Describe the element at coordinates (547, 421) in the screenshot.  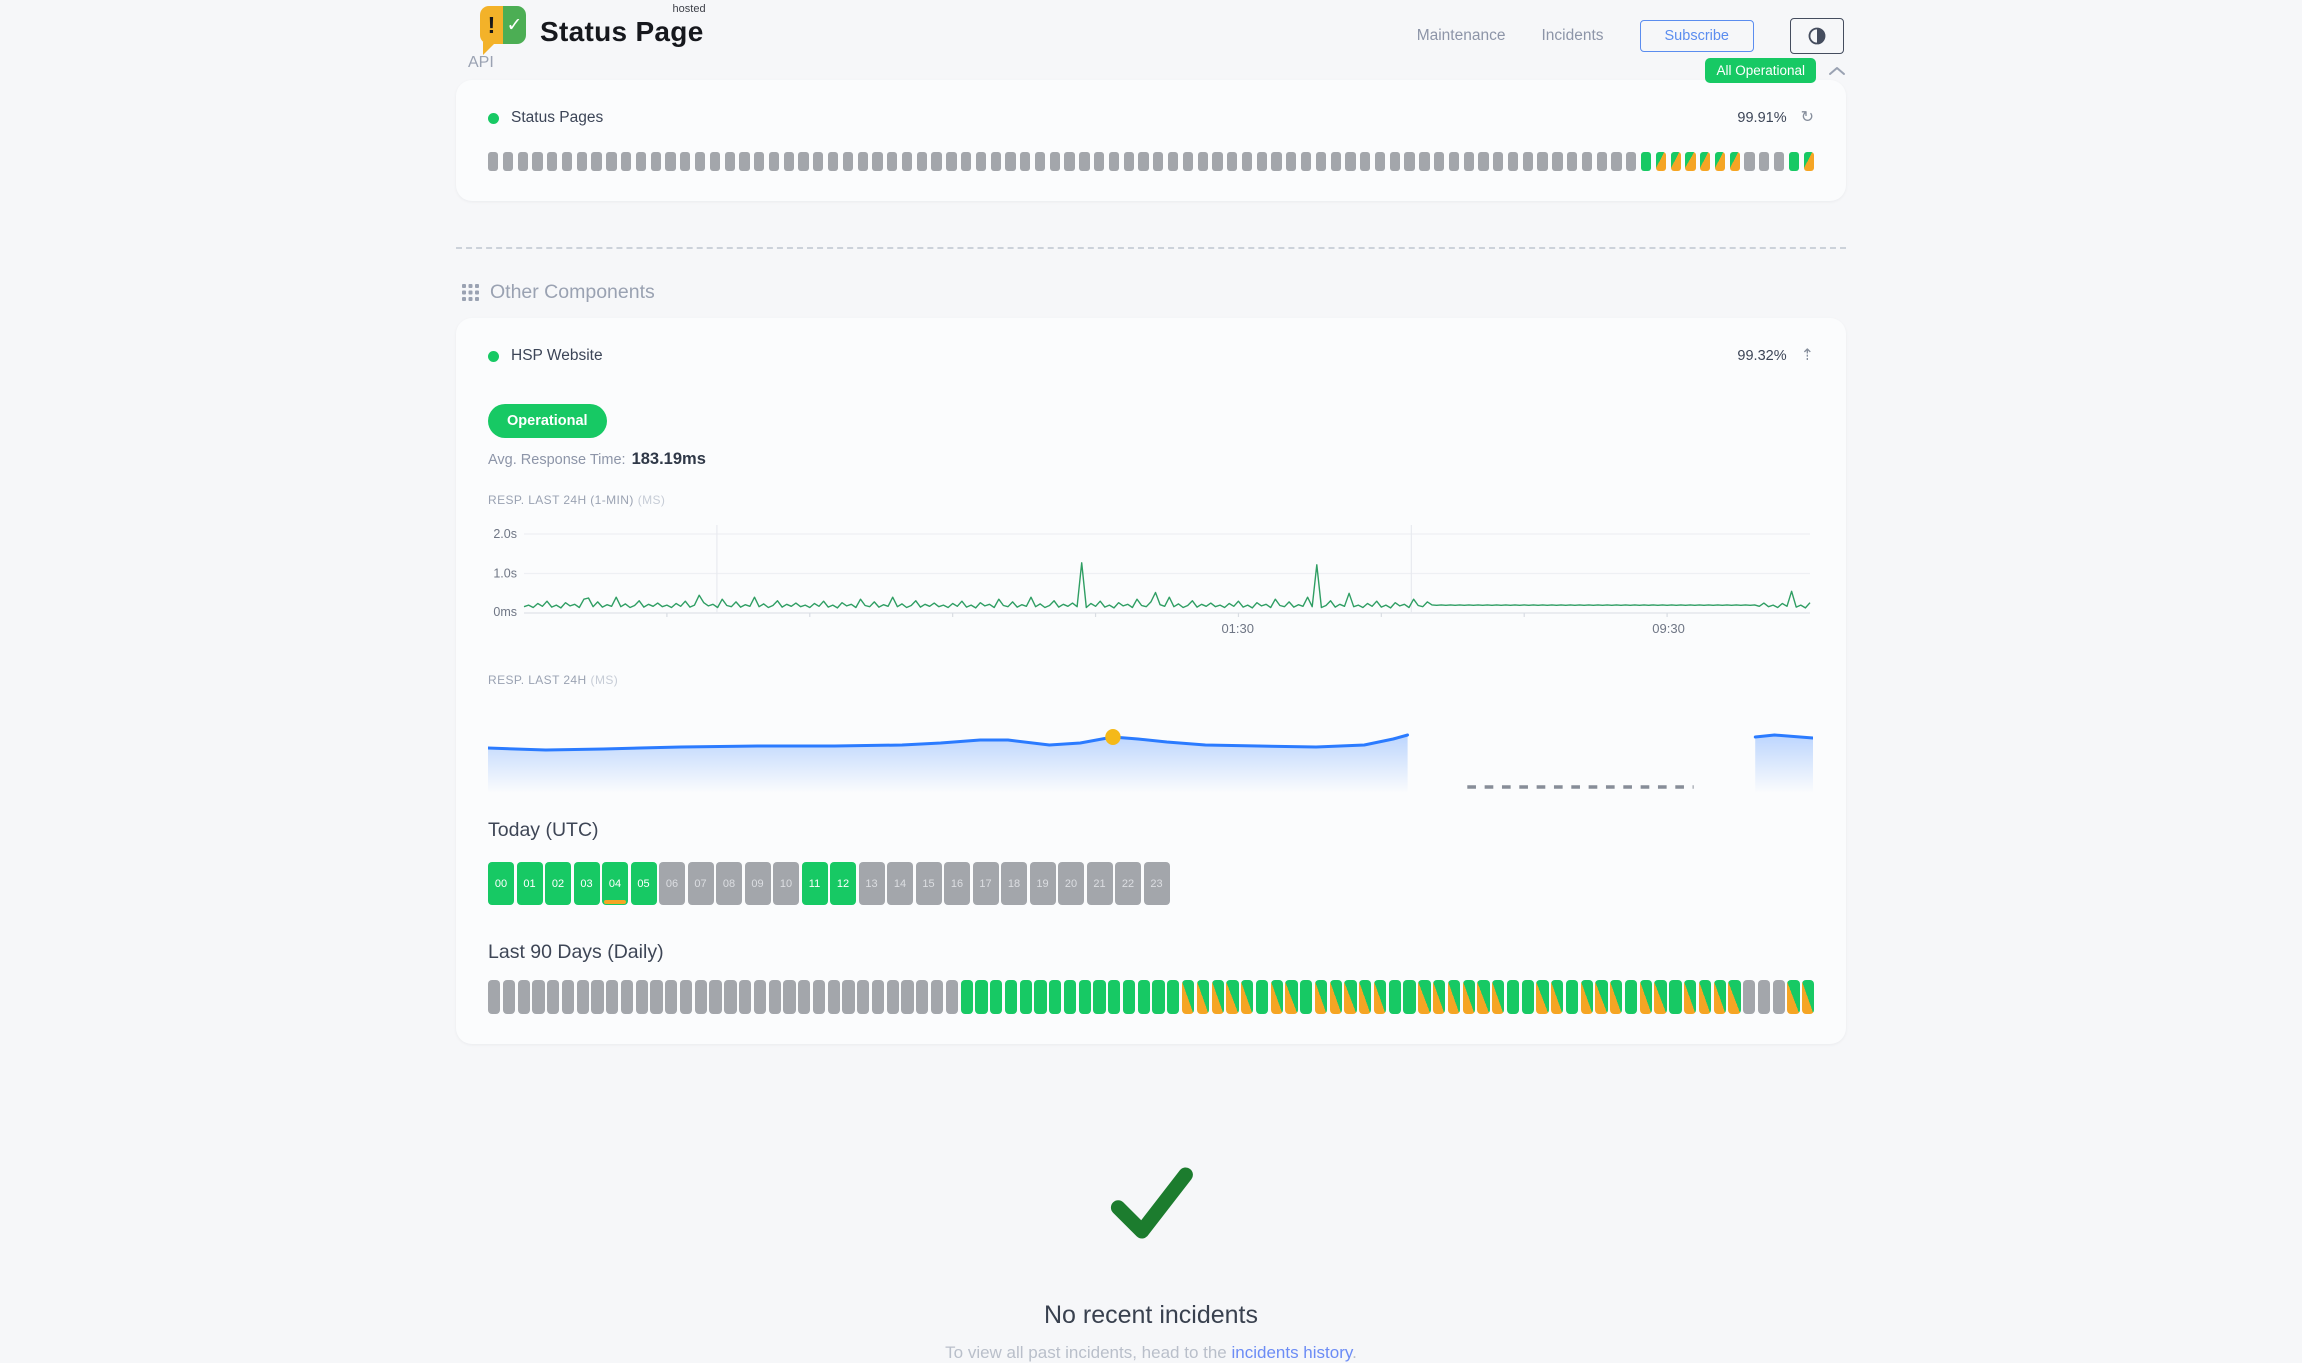
I see `operational-badge: Operational` at that location.